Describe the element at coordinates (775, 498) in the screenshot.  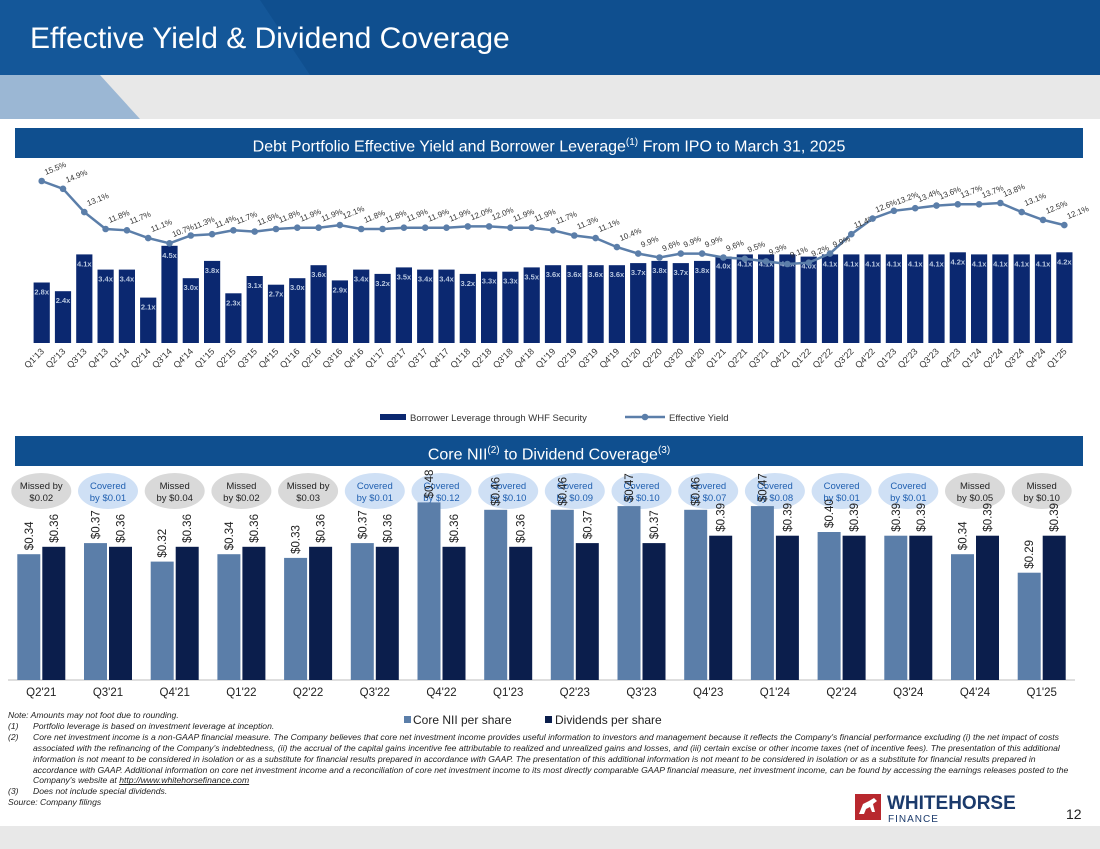
I see `coverage-badge-line2: by $0.08` at that location.